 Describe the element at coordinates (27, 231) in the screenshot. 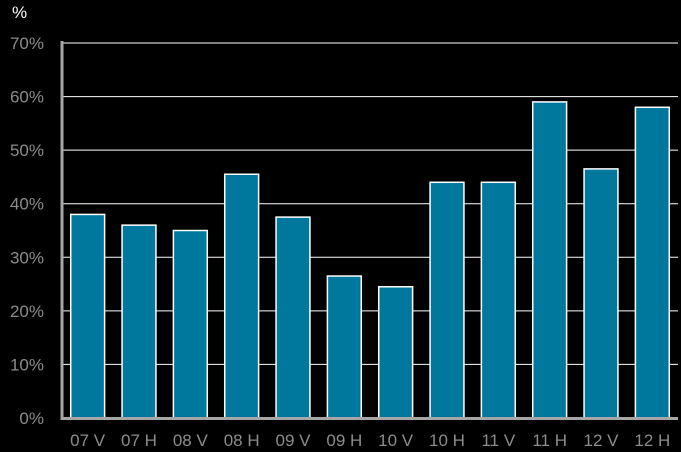

I see `y-tick-labels: 0% 10% 20% 30% 40% 50% 60% 70%` at that location.